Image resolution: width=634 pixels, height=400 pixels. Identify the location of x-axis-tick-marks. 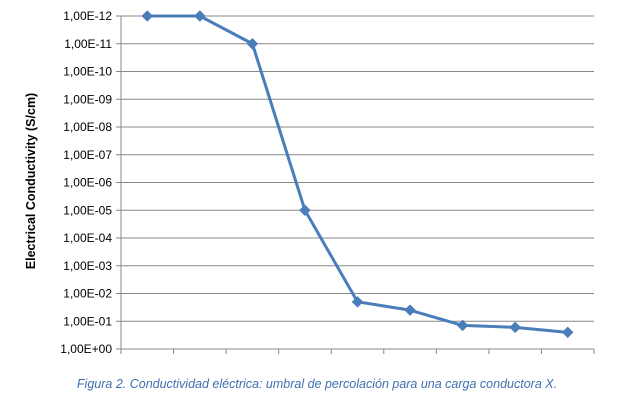
(357, 351).